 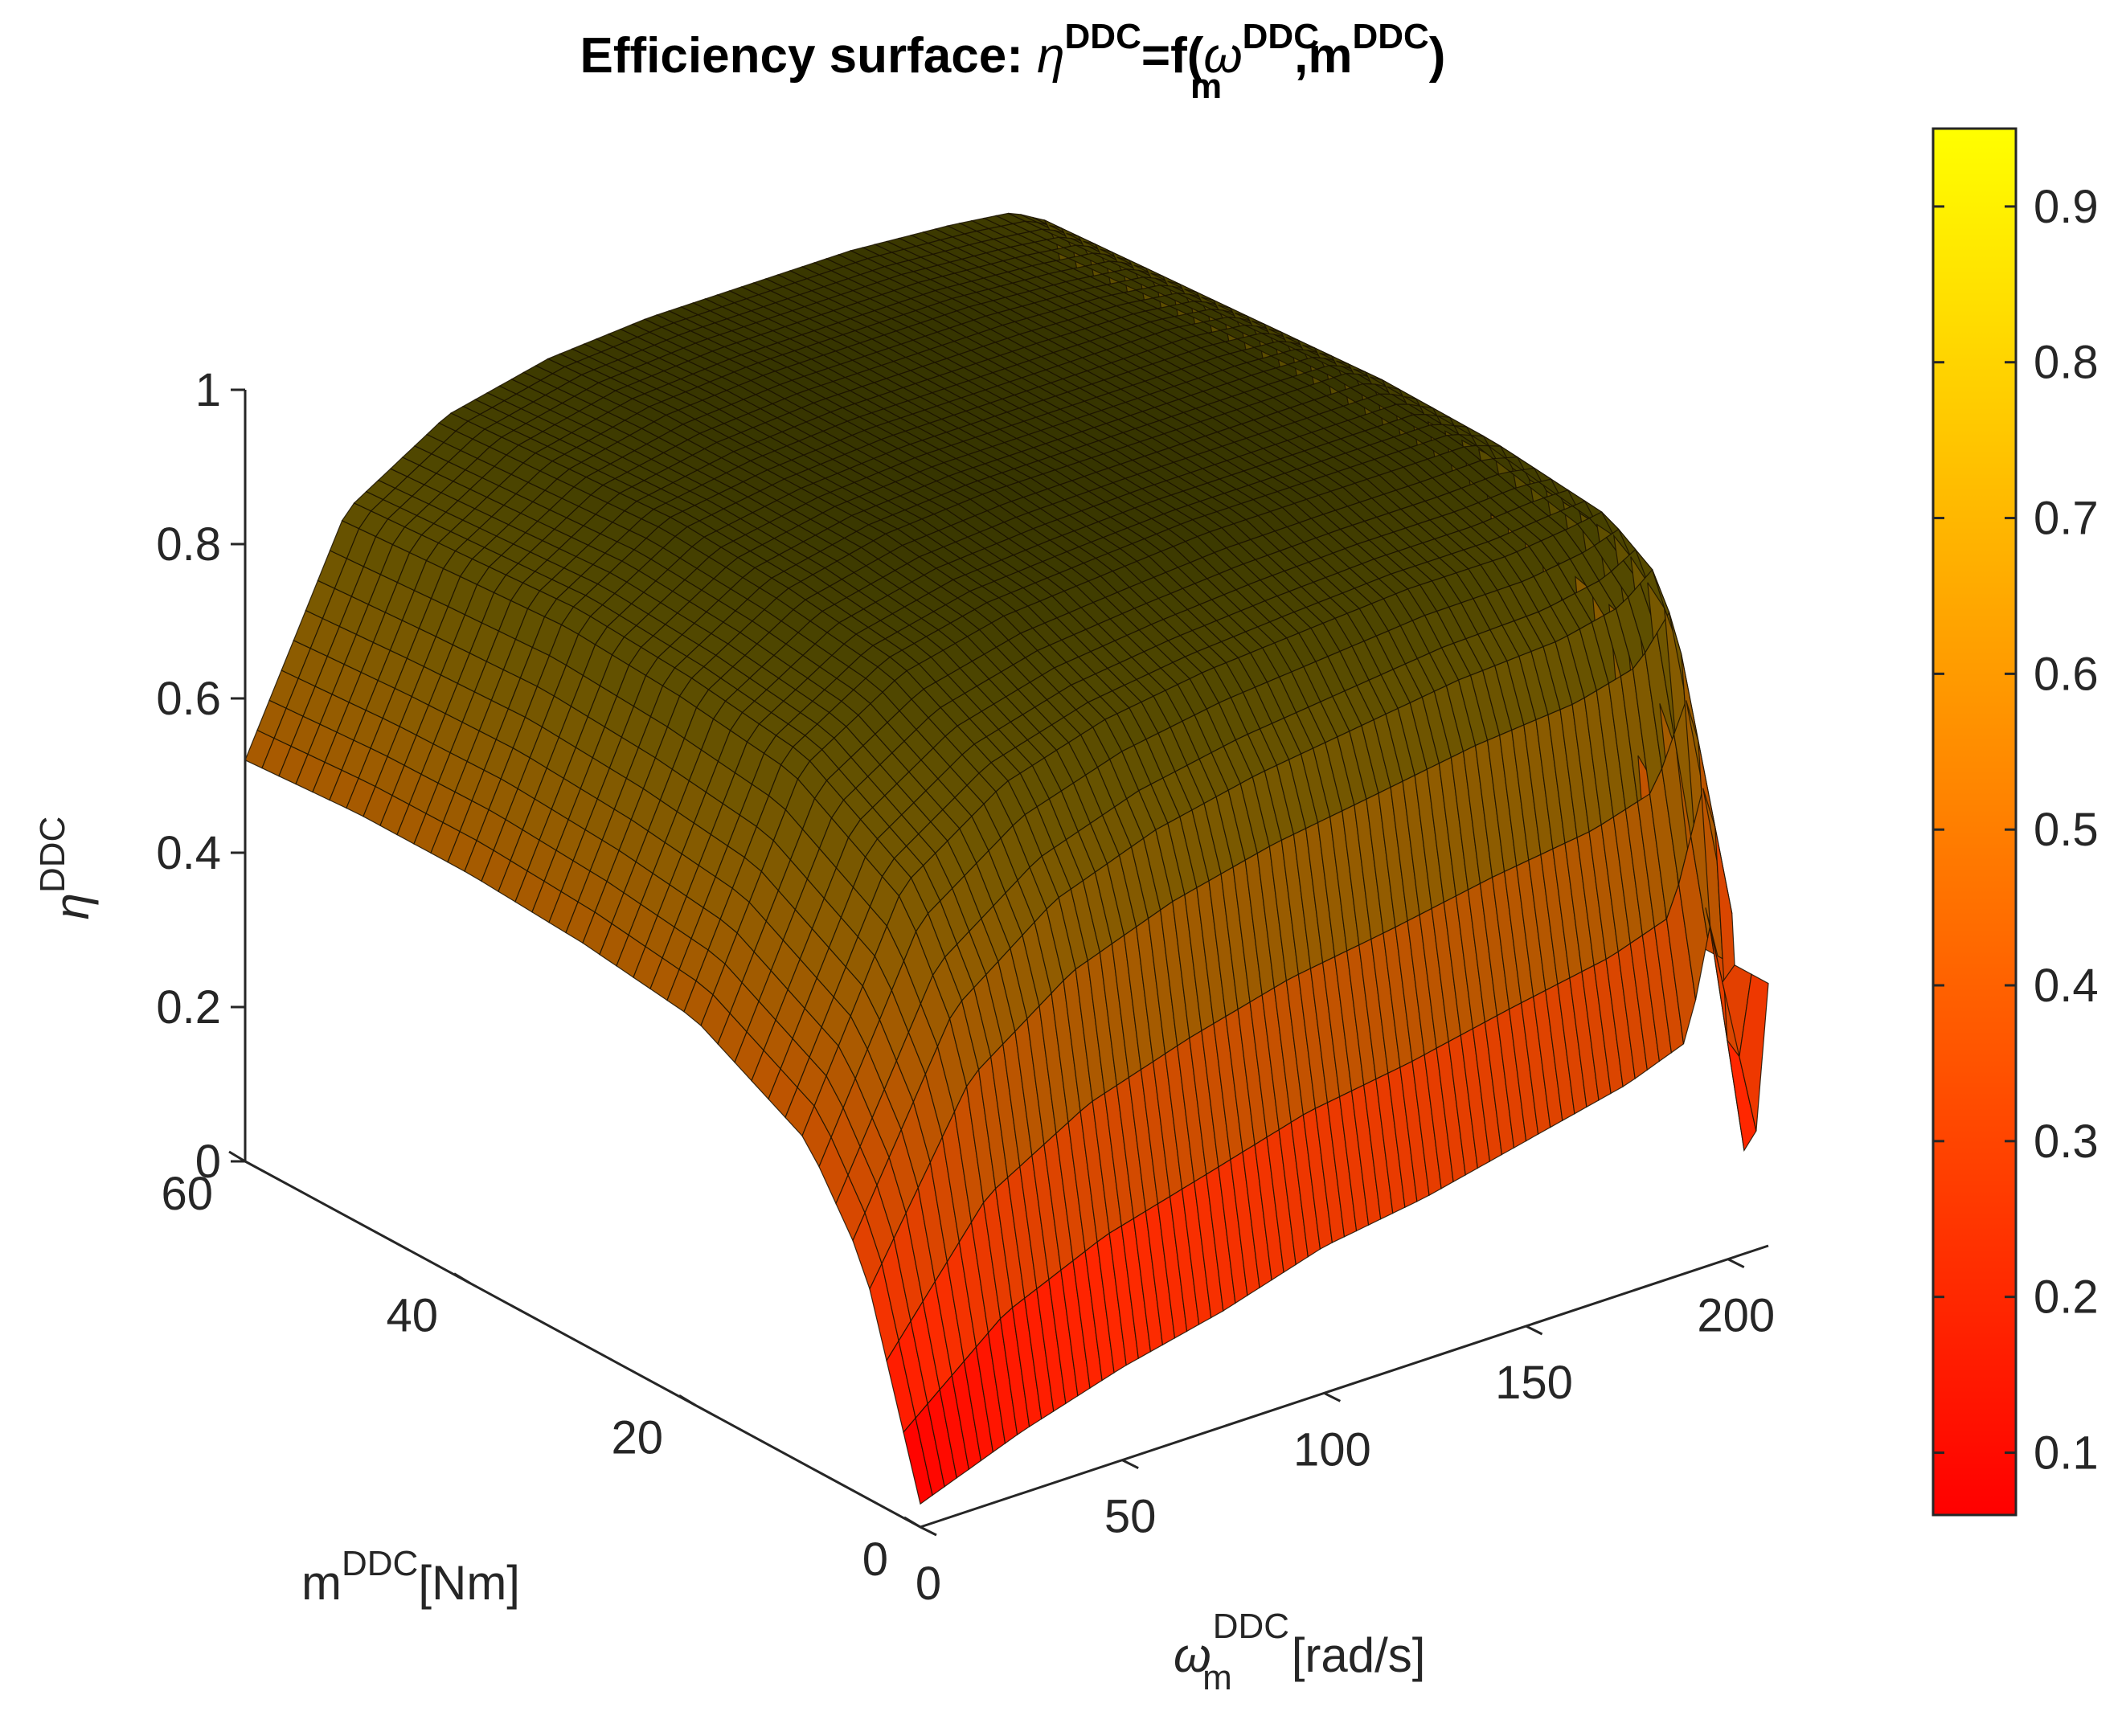 What do you see at coordinates (1975, 822) in the screenshot?
I see `colorbar` at bounding box center [1975, 822].